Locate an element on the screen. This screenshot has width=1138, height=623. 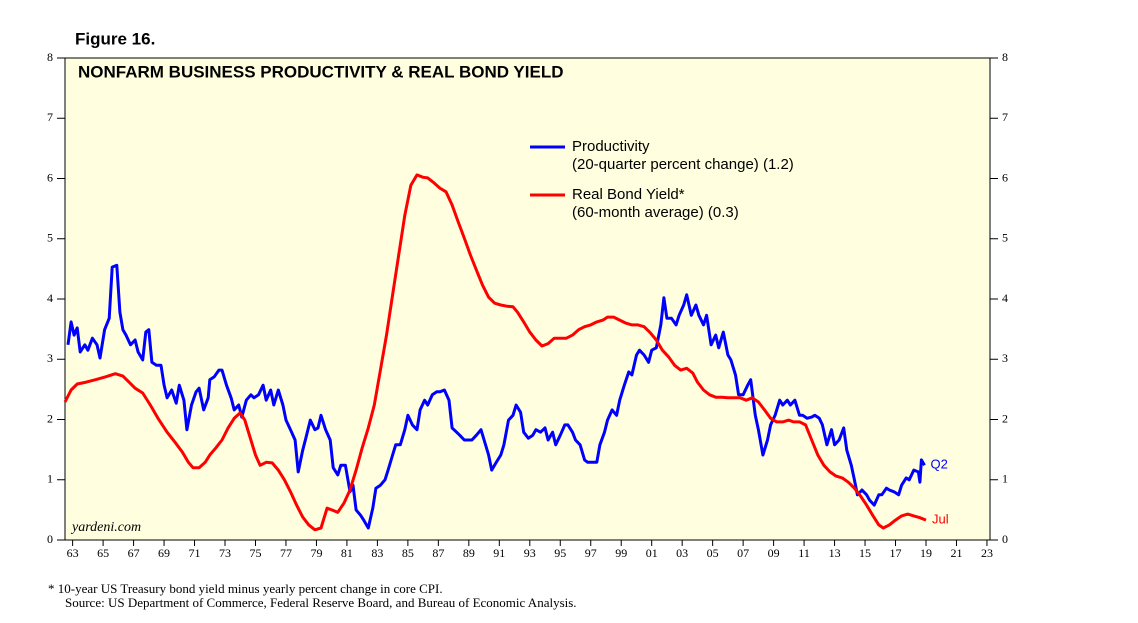
x-tick-label: 95 is located at coordinates (560, 553).